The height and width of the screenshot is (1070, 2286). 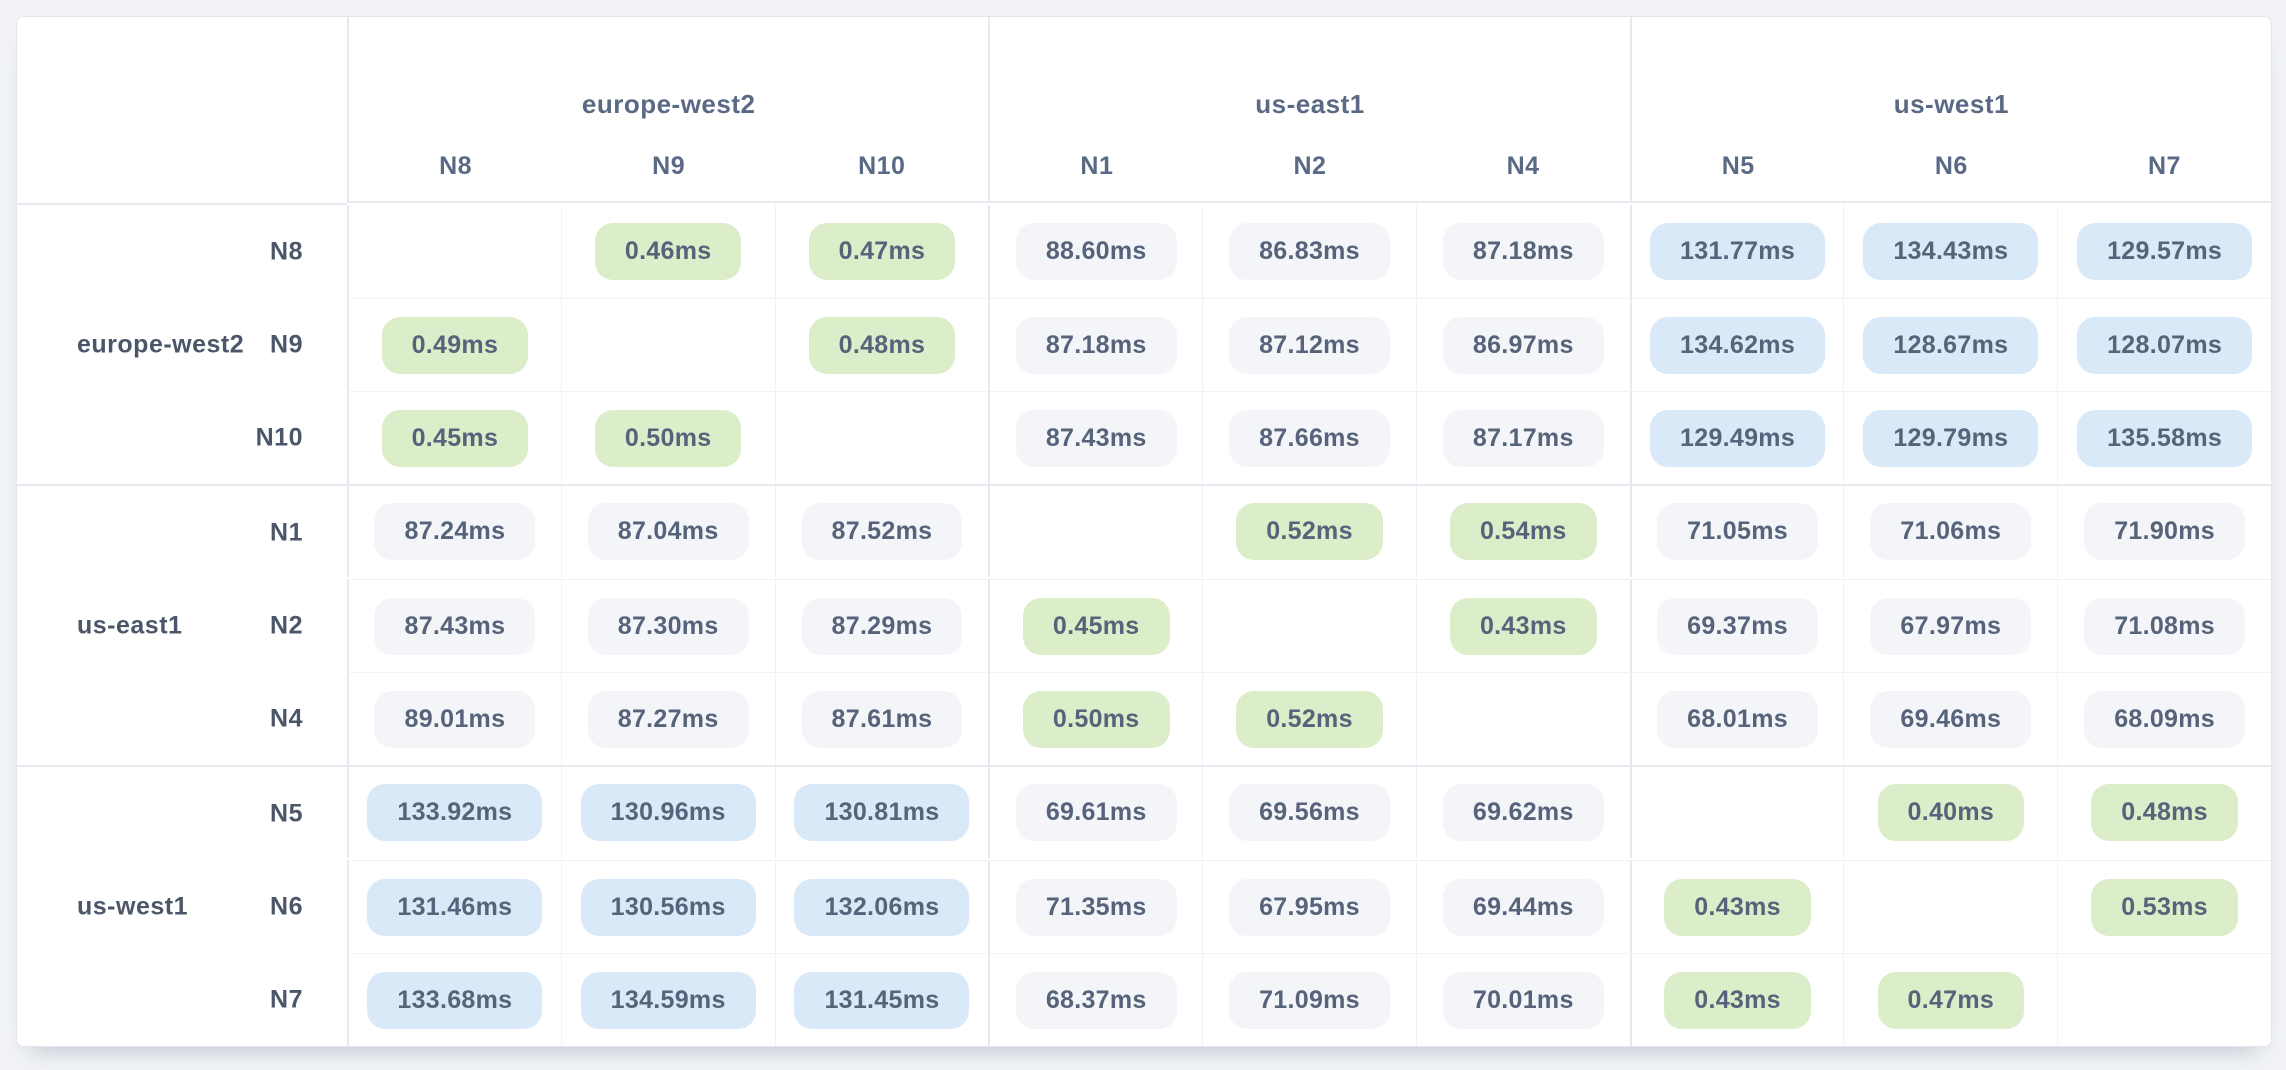 I want to click on latency-value-N2-N7: 71.08ms, so click(x=2164, y=626).